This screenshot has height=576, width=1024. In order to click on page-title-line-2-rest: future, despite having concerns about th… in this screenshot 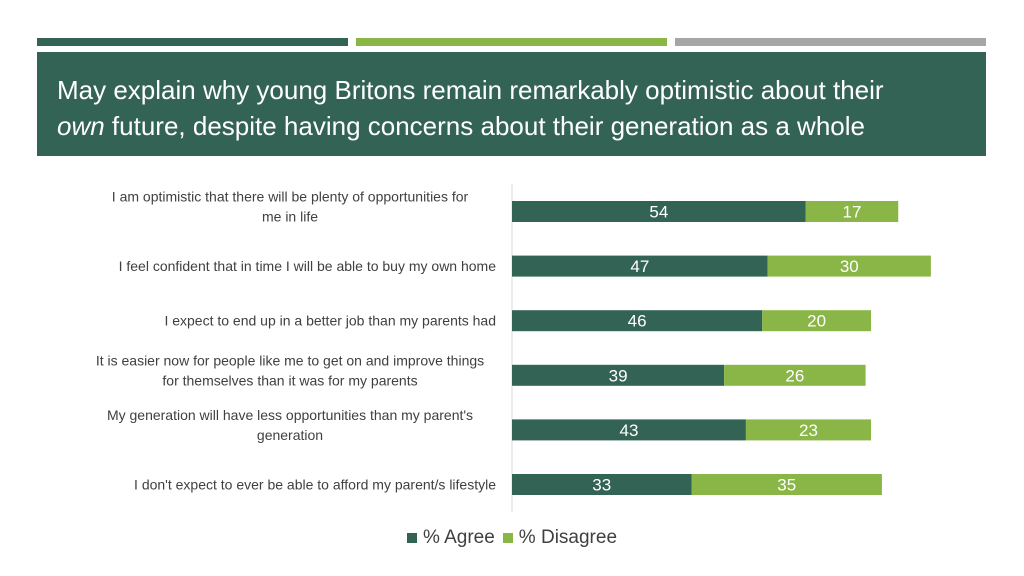, I will do `click(484, 126)`.